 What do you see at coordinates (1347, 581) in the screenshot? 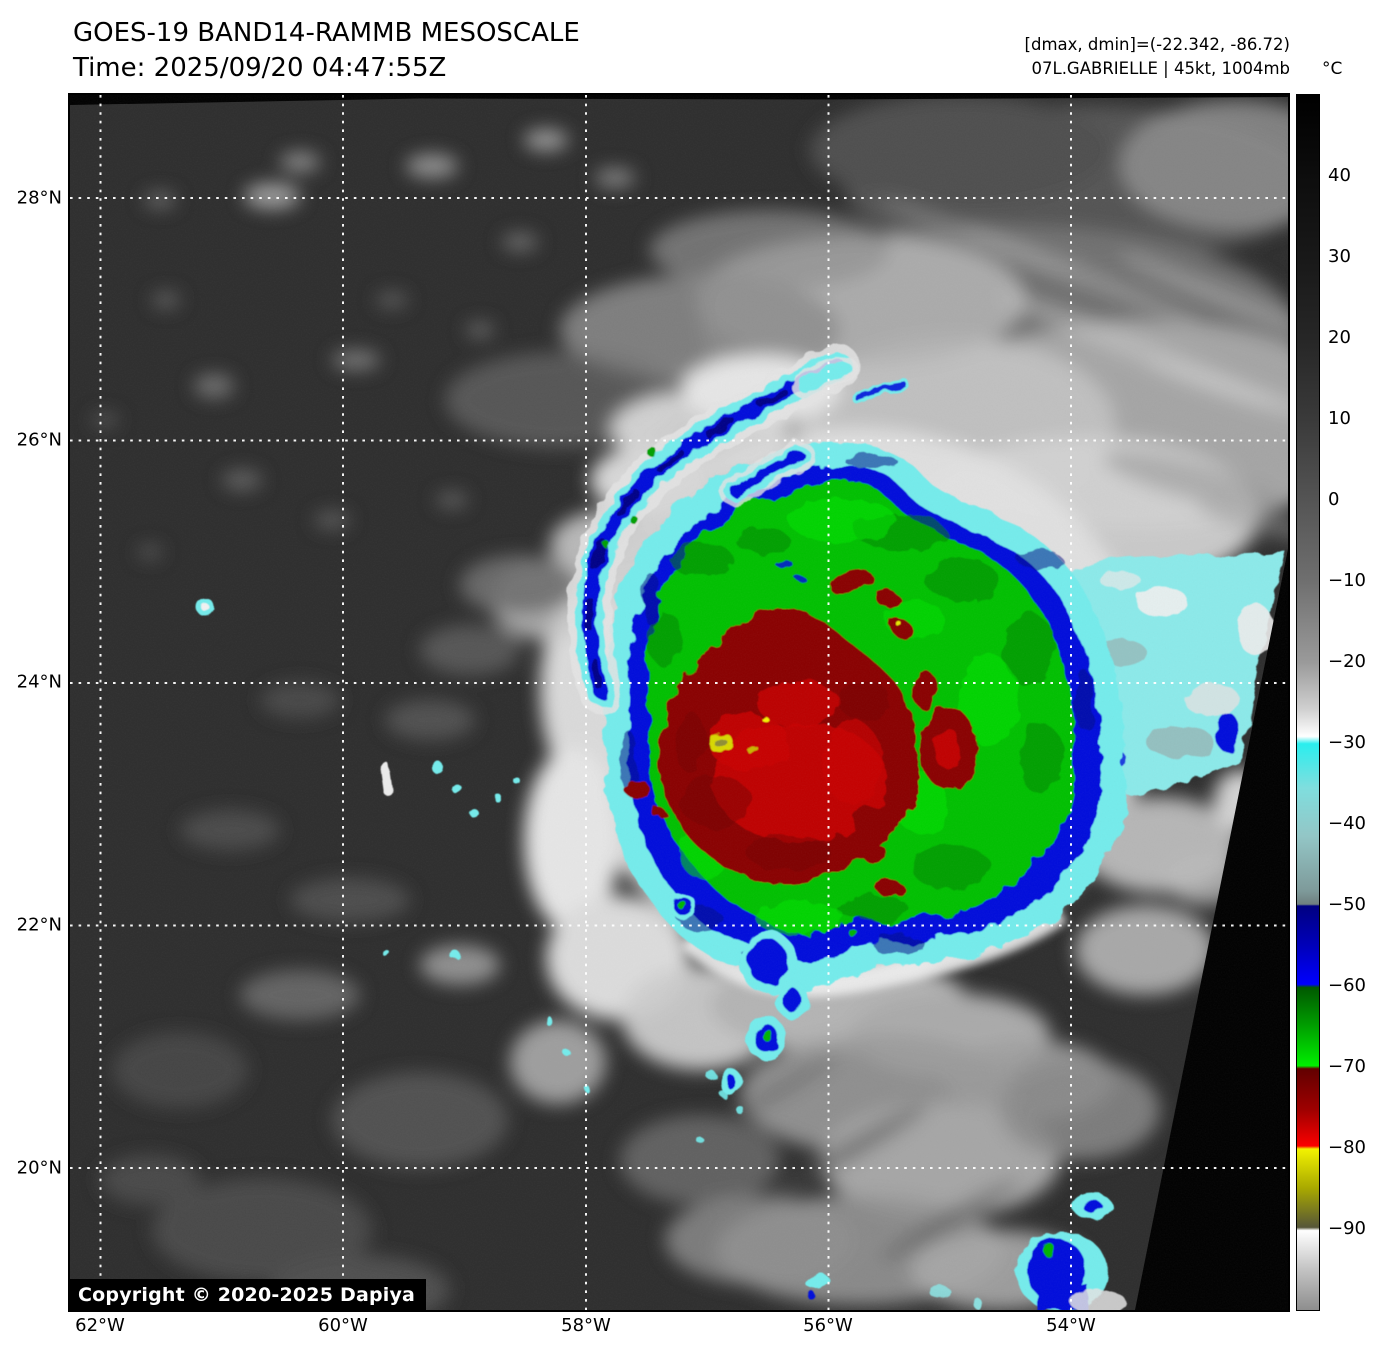
I see `cb-tick: −10` at bounding box center [1347, 581].